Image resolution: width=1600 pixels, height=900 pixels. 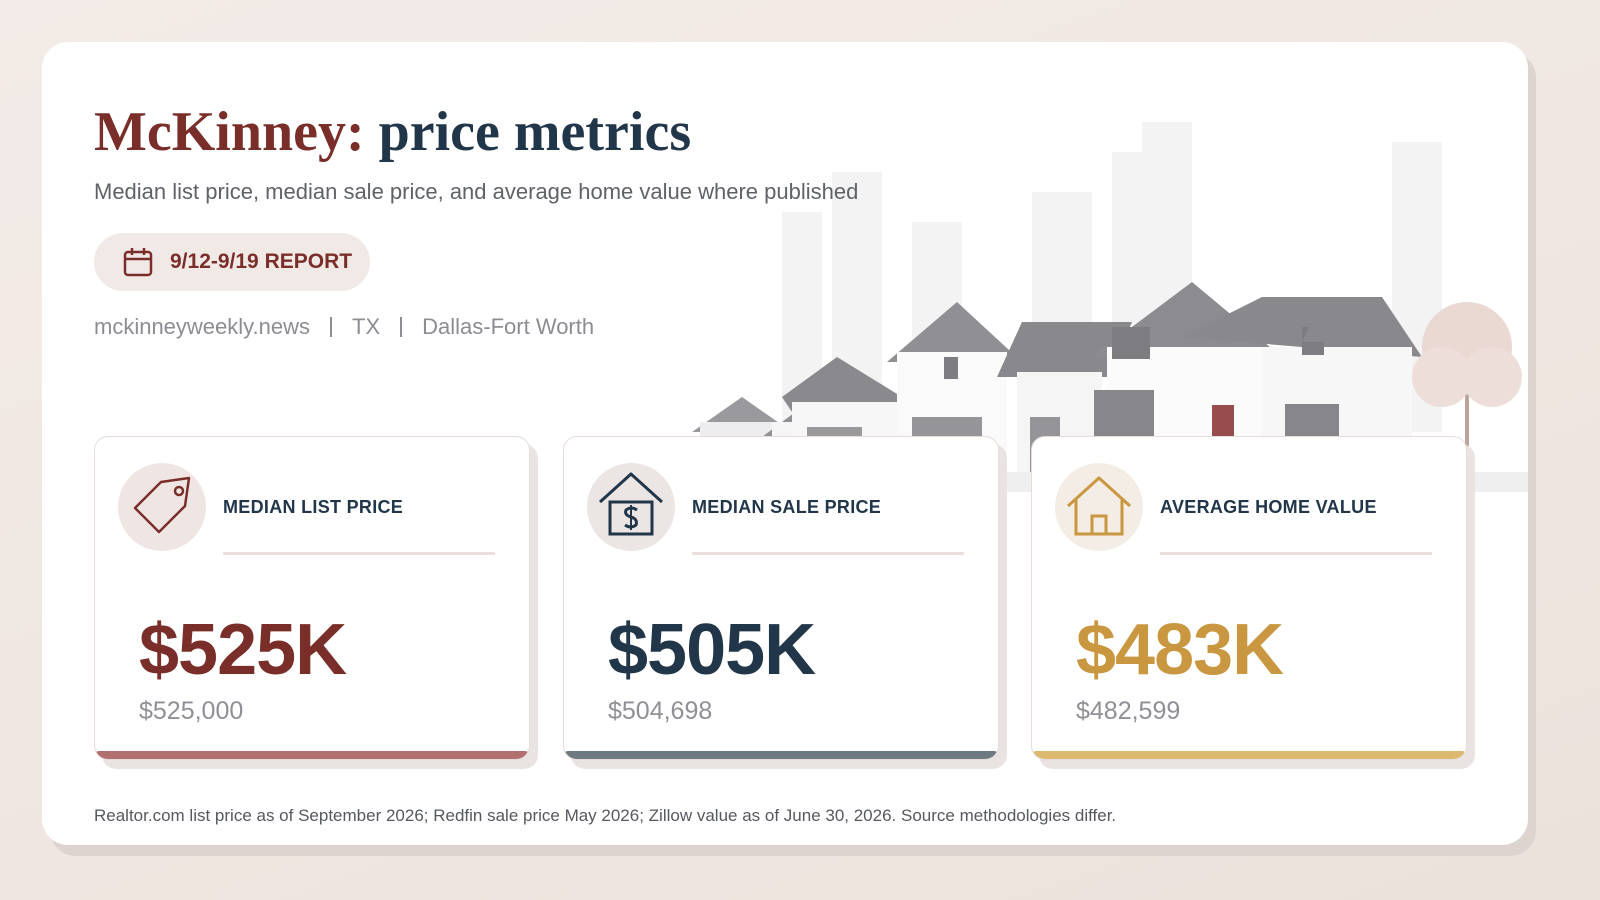 What do you see at coordinates (162, 507) in the screenshot?
I see `tag-icon` at bounding box center [162, 507].